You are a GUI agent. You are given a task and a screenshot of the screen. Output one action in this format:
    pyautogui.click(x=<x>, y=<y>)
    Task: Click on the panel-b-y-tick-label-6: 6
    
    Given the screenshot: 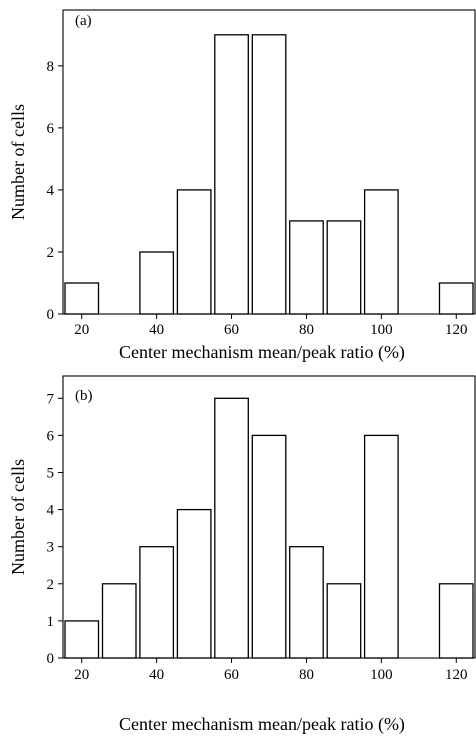 What is the action you would take?
    pyautogui.click(x=51, y=436)
    